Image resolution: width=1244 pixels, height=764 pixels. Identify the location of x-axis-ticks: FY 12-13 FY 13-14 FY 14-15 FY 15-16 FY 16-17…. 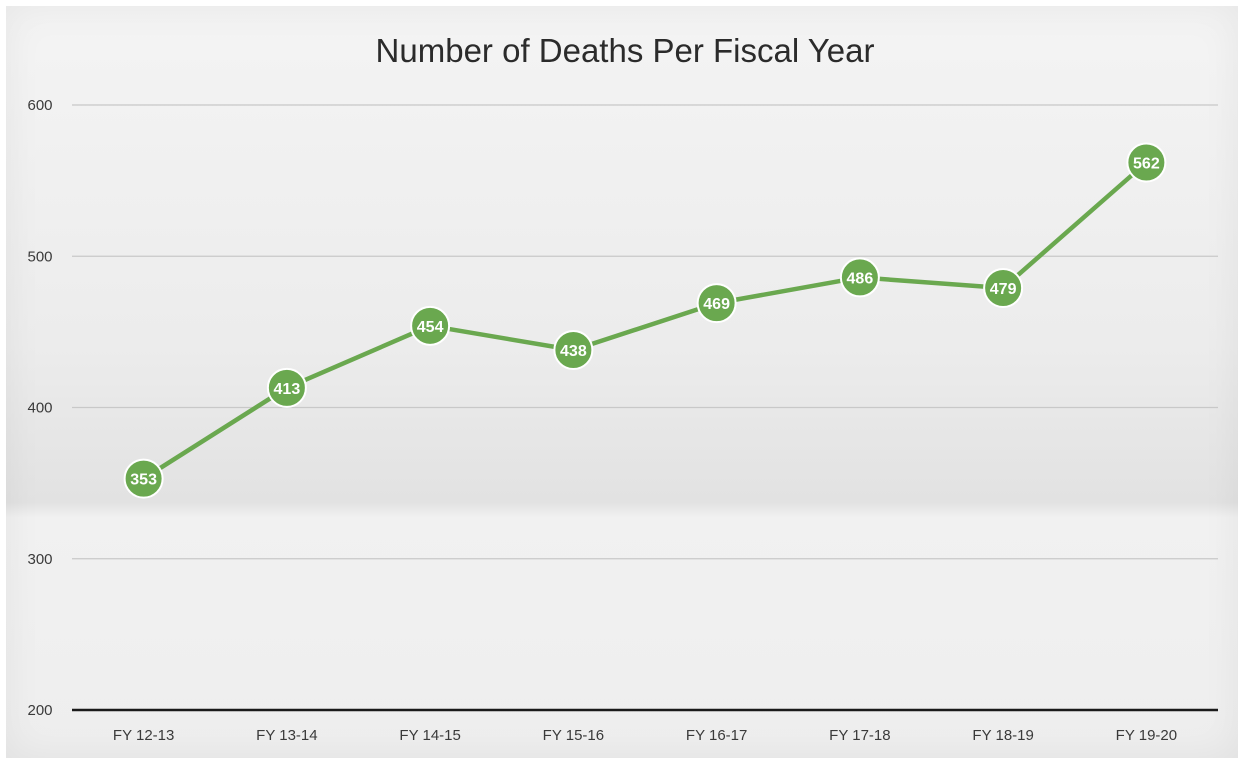
(645, 735).